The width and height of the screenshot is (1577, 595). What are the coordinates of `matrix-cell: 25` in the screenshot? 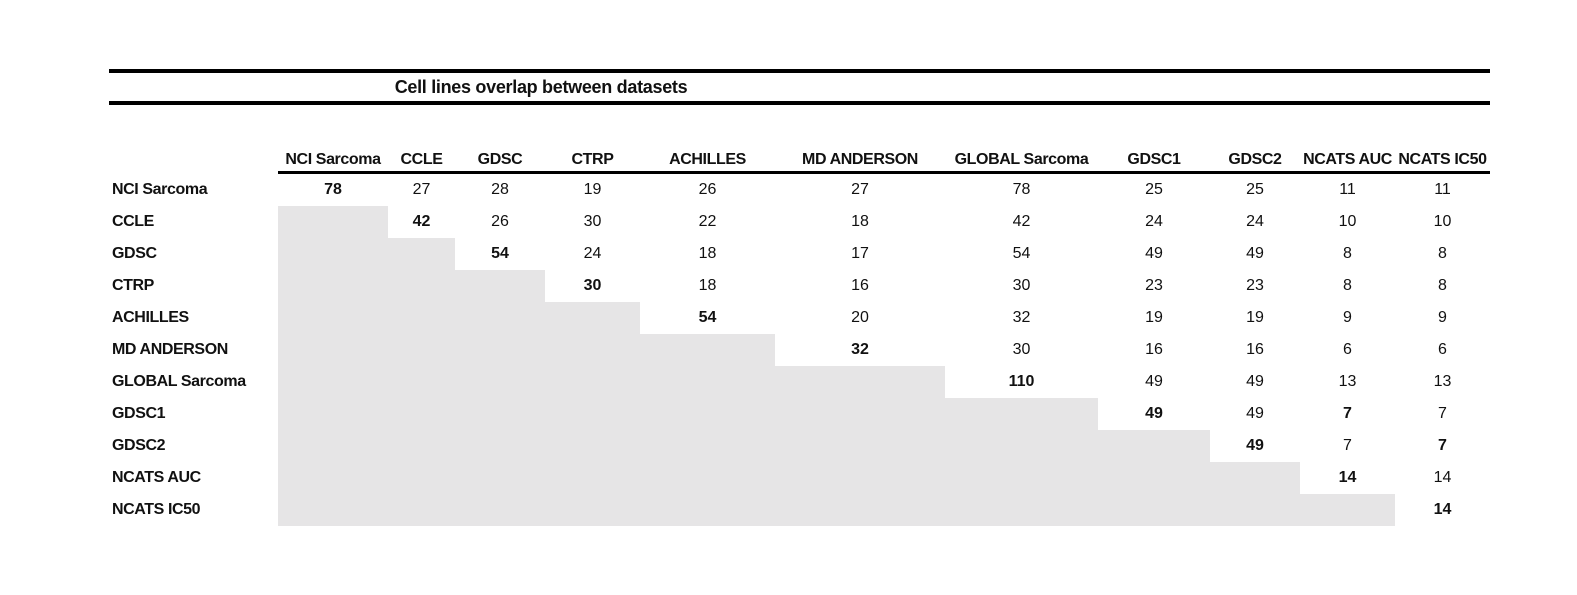 It's located at (1154, 189).